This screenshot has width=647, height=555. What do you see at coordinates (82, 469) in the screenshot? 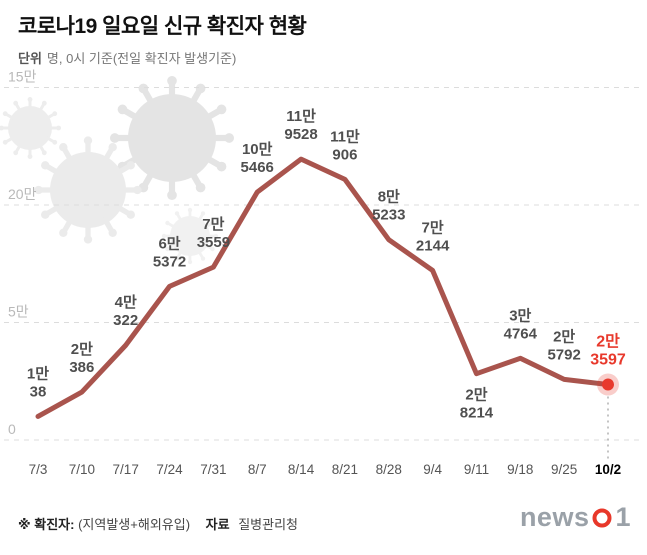
I see `x-axis-label: 7/10` at bounding box center [82, 469].